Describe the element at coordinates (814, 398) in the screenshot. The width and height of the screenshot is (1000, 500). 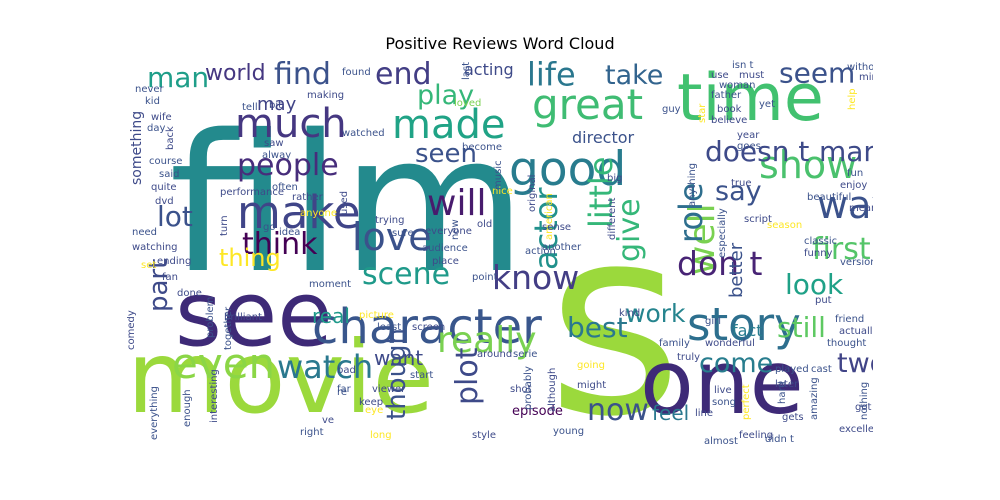
I see `word-amazing: amazing` at that location.